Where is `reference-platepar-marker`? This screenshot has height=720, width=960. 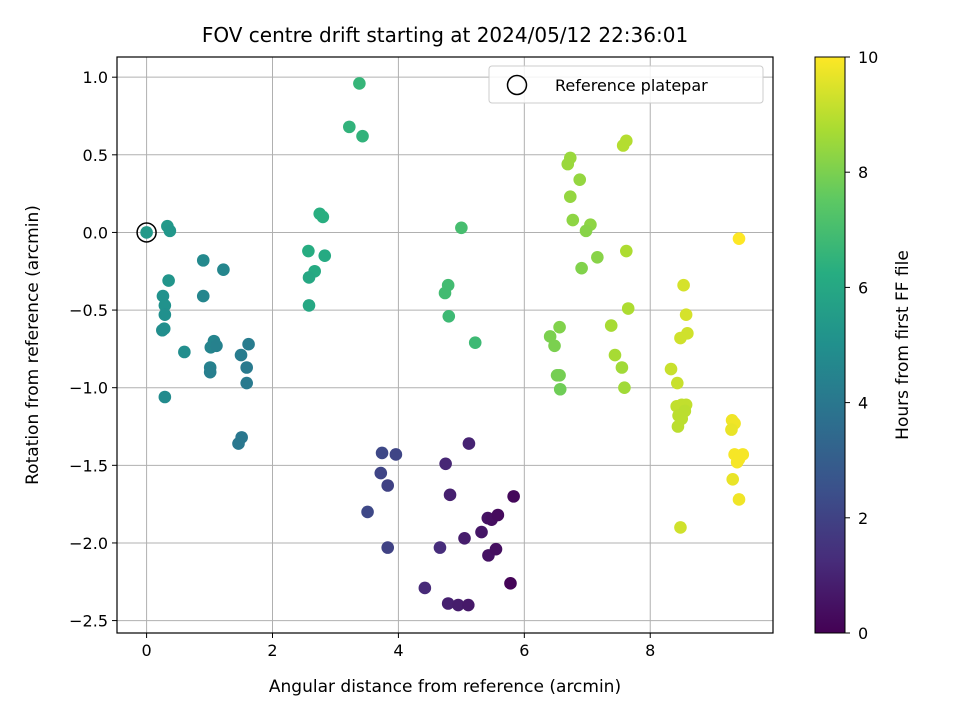 reference-platepar-marker is located at coordinates (146, 232).